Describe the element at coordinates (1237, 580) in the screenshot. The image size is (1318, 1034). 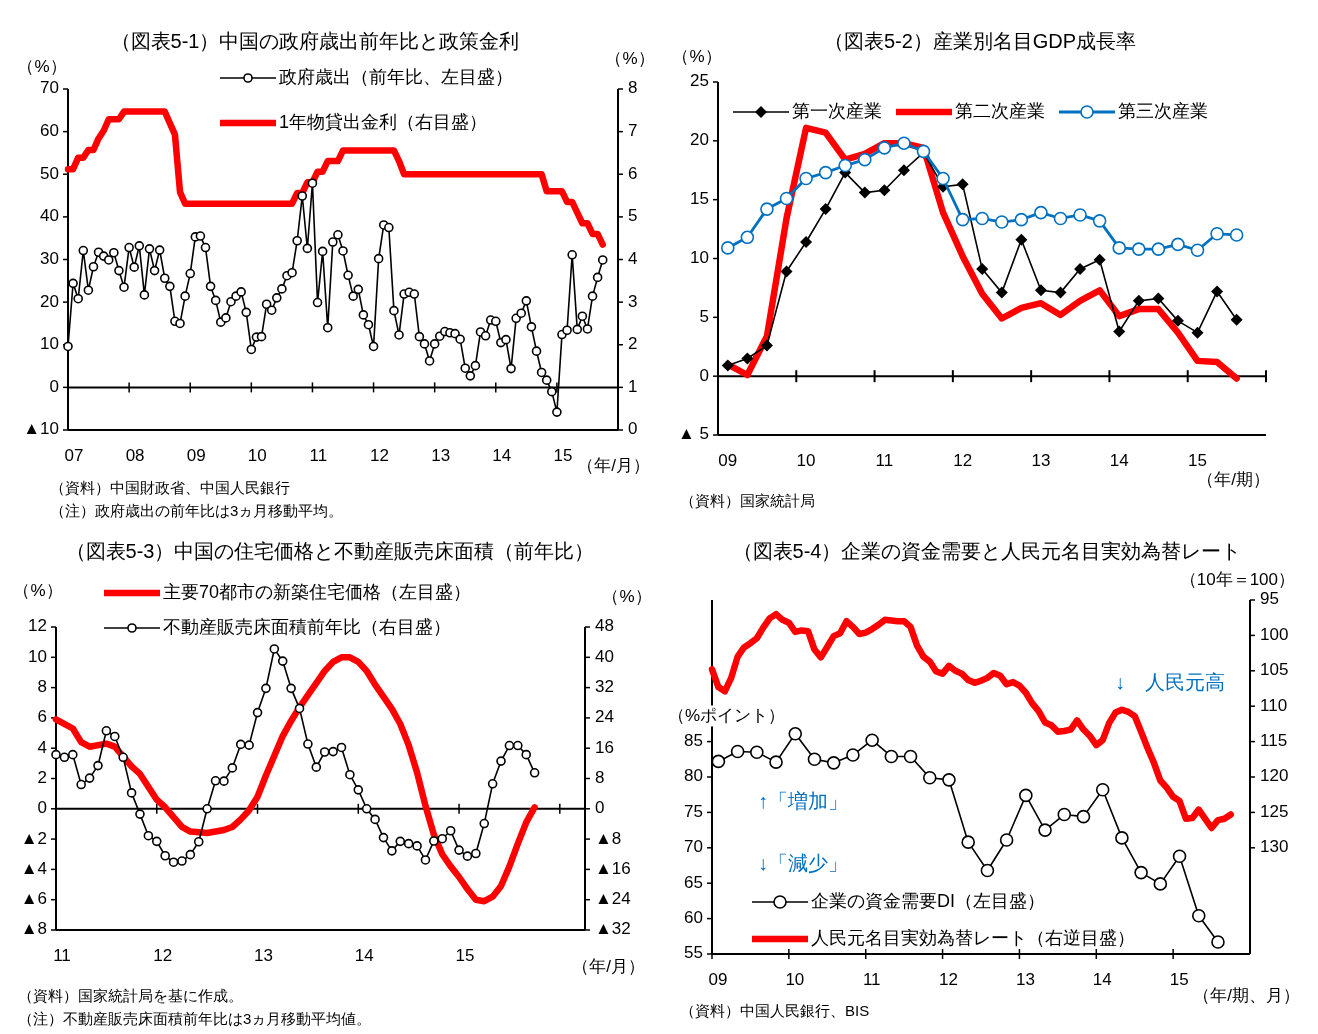
I see `y2-axis-title: （10年＝100）` at that location.